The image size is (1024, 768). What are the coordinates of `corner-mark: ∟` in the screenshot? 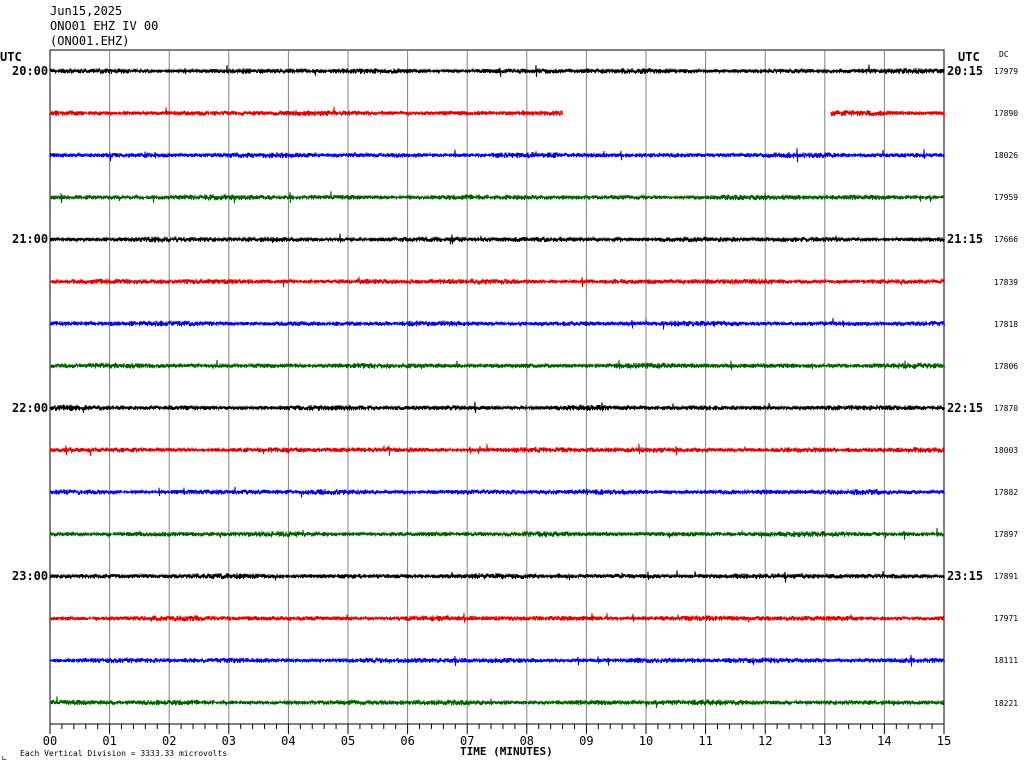 It's located at (4, 758).